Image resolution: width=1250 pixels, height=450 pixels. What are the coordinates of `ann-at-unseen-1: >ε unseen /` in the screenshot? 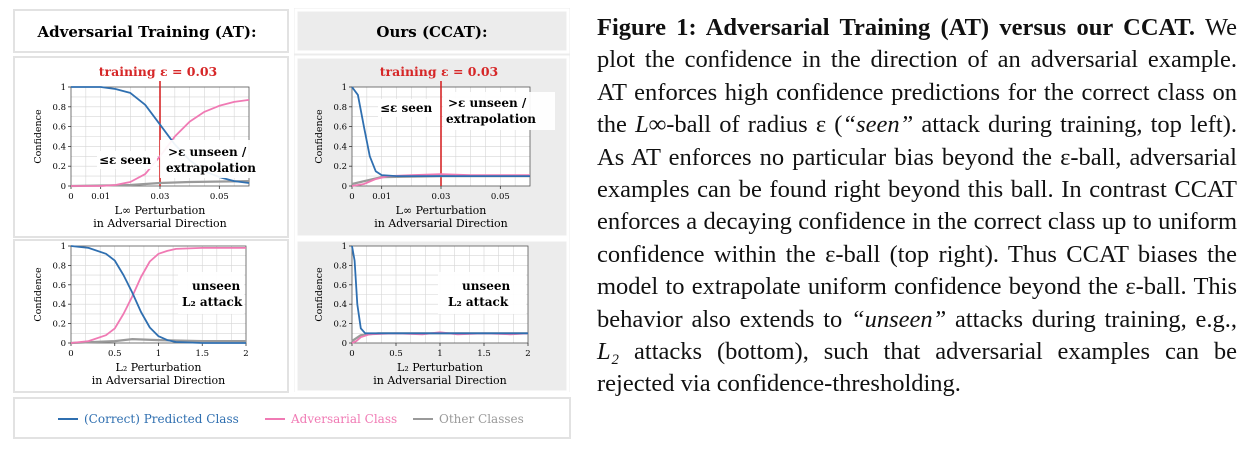 It's located at (207, 152).